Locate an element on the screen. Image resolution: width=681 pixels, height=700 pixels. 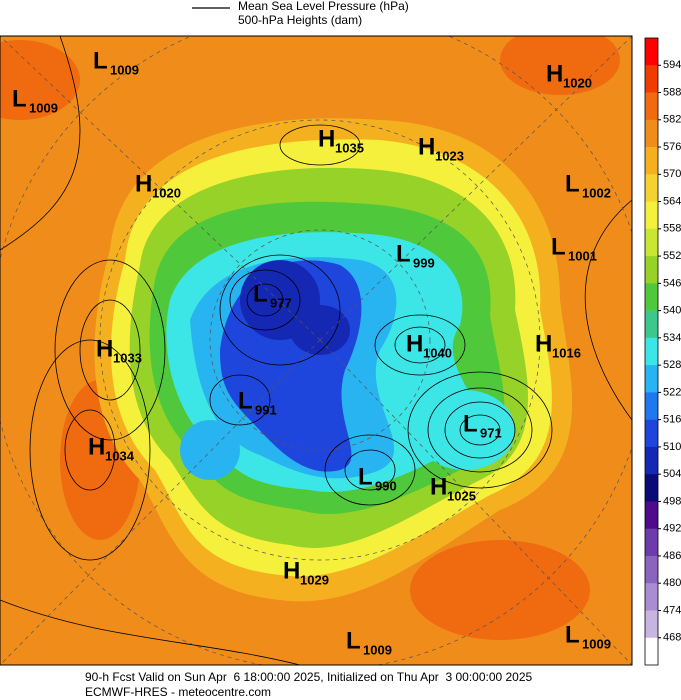
colorbar-tick-label: 498 is located at coordinates (672, 501).